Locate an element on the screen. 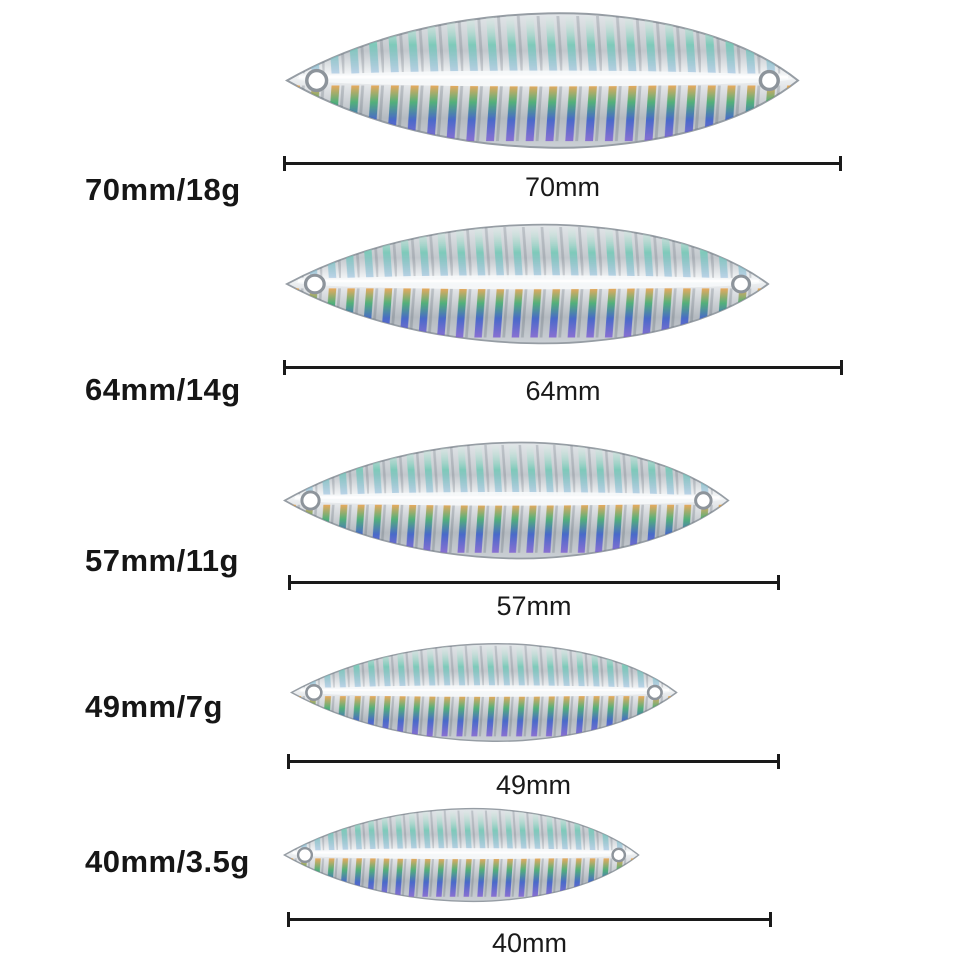 The height and width of the screenshot is (960, 960). spoon-lure-image-49mm is located at coordinates (484, 692).